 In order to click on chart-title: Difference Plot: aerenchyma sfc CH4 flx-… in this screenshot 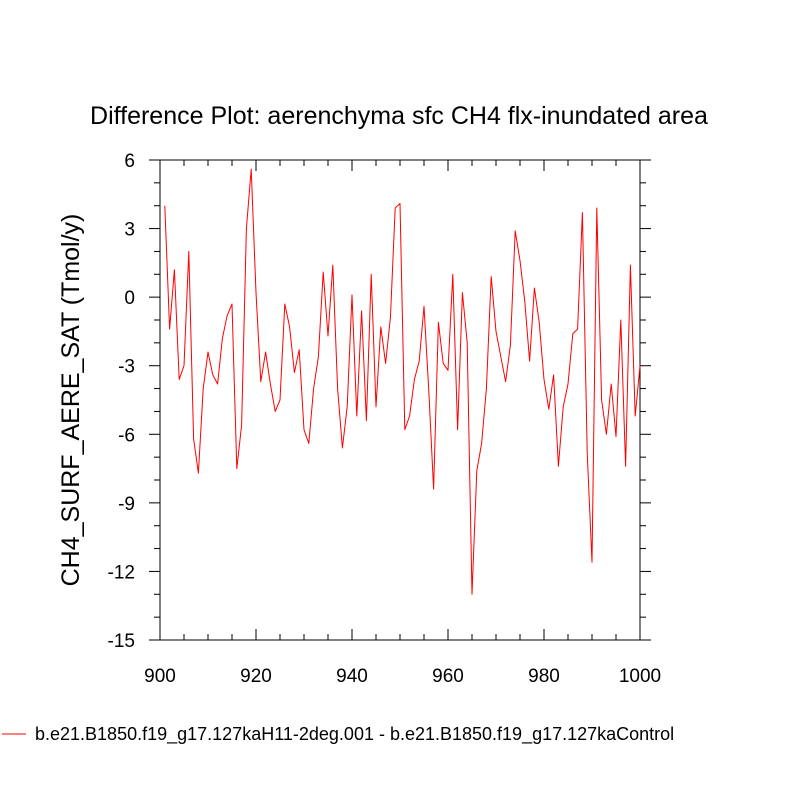, I will do `click(399, 116)`.